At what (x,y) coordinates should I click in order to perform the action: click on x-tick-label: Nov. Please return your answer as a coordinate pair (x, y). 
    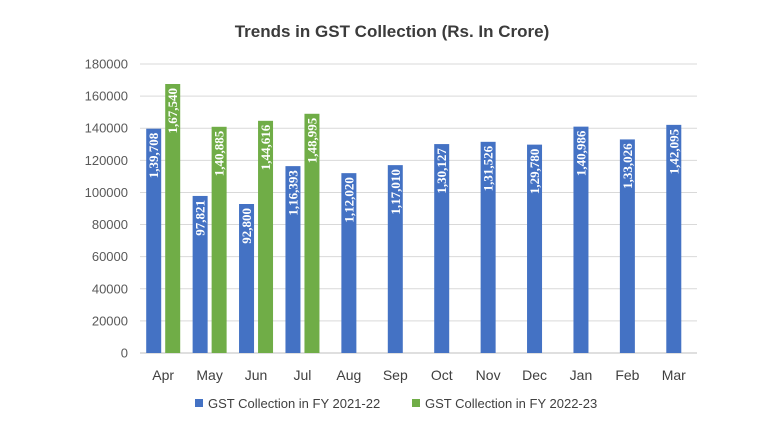
    Looking at the image, I should click on (488, 375).